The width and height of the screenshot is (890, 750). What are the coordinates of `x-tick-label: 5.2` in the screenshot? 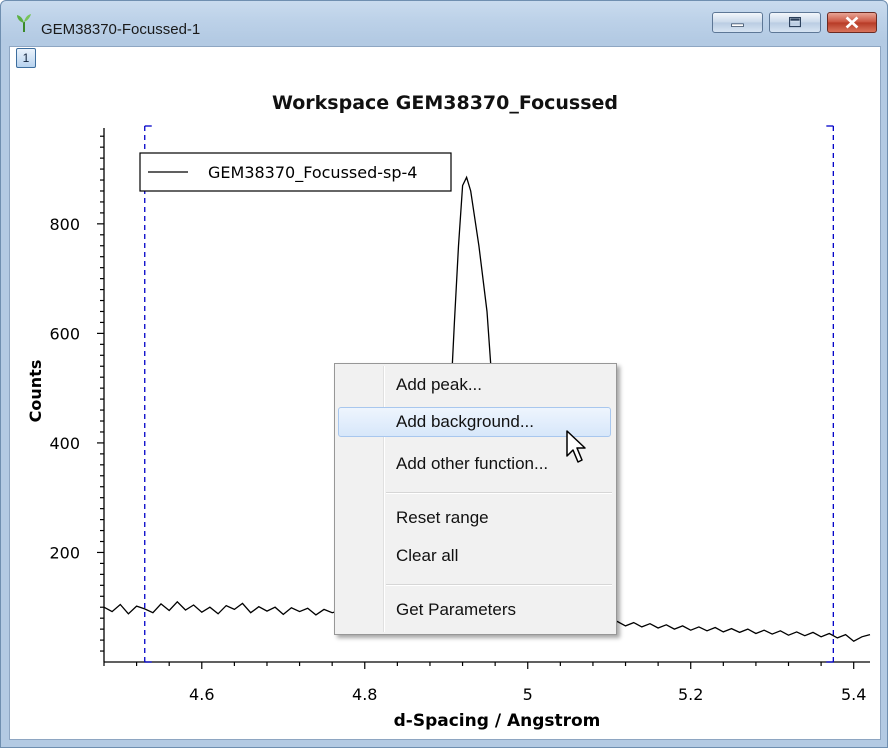 It's located at (690, 694).